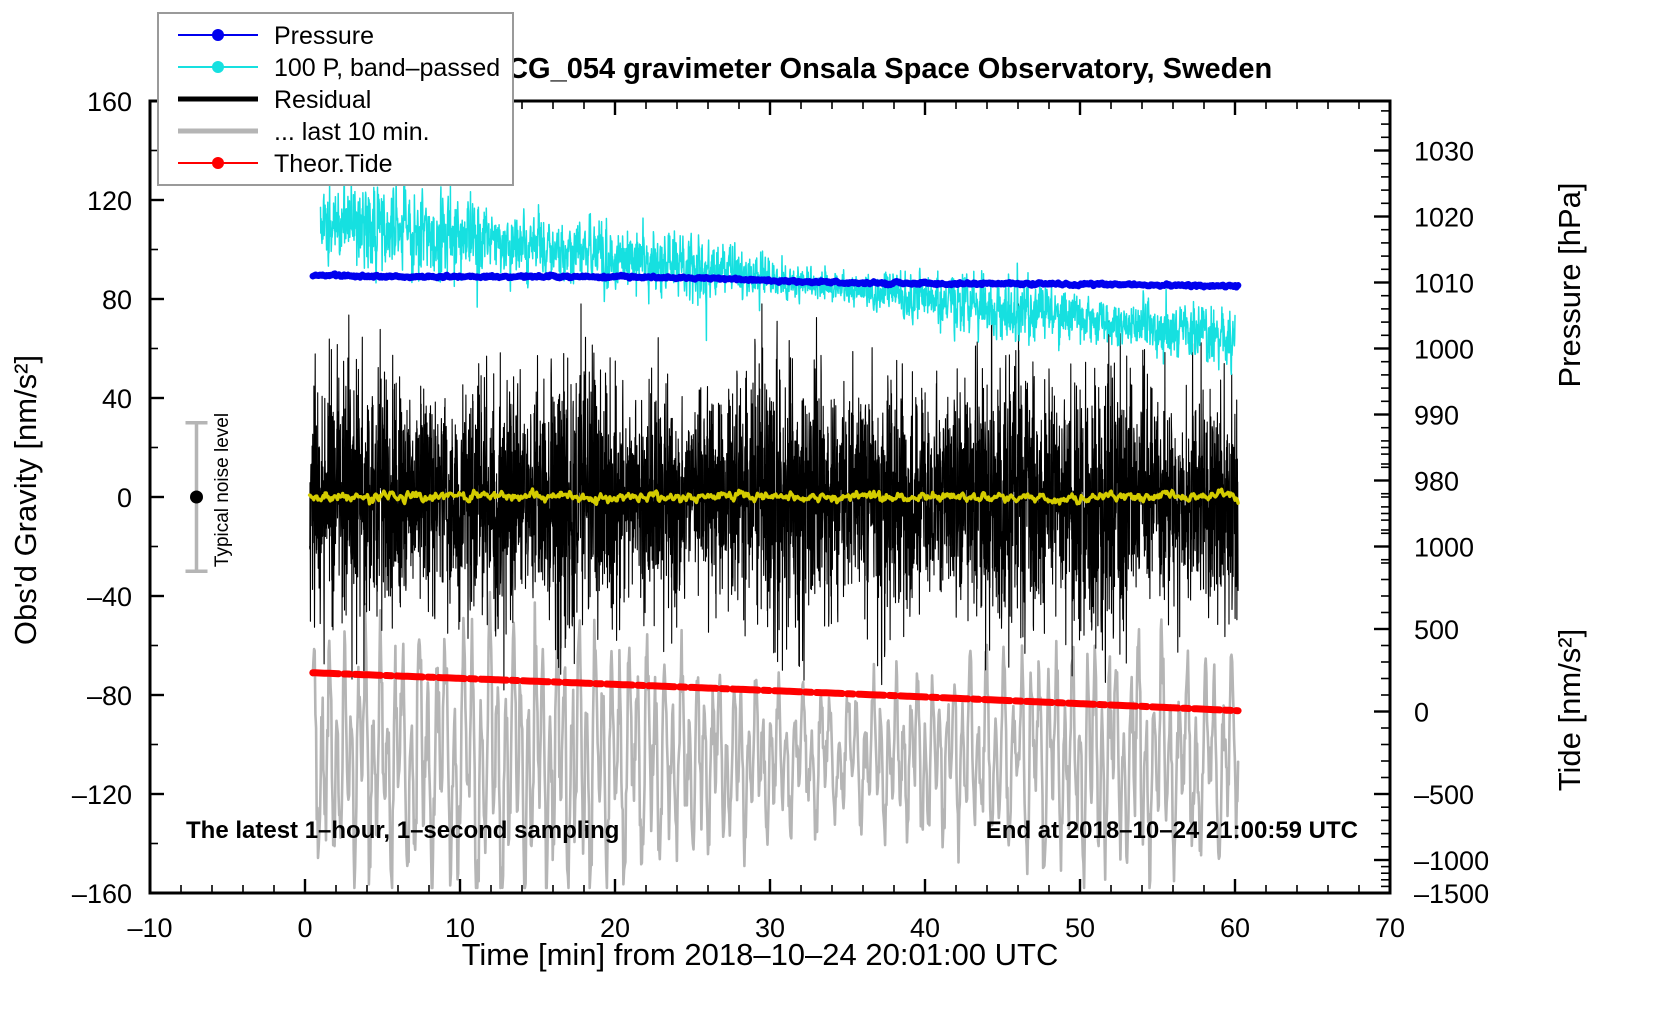 The image size is (1660, 1020). I want to click on y-tick-label: 120, so click(109, 201).